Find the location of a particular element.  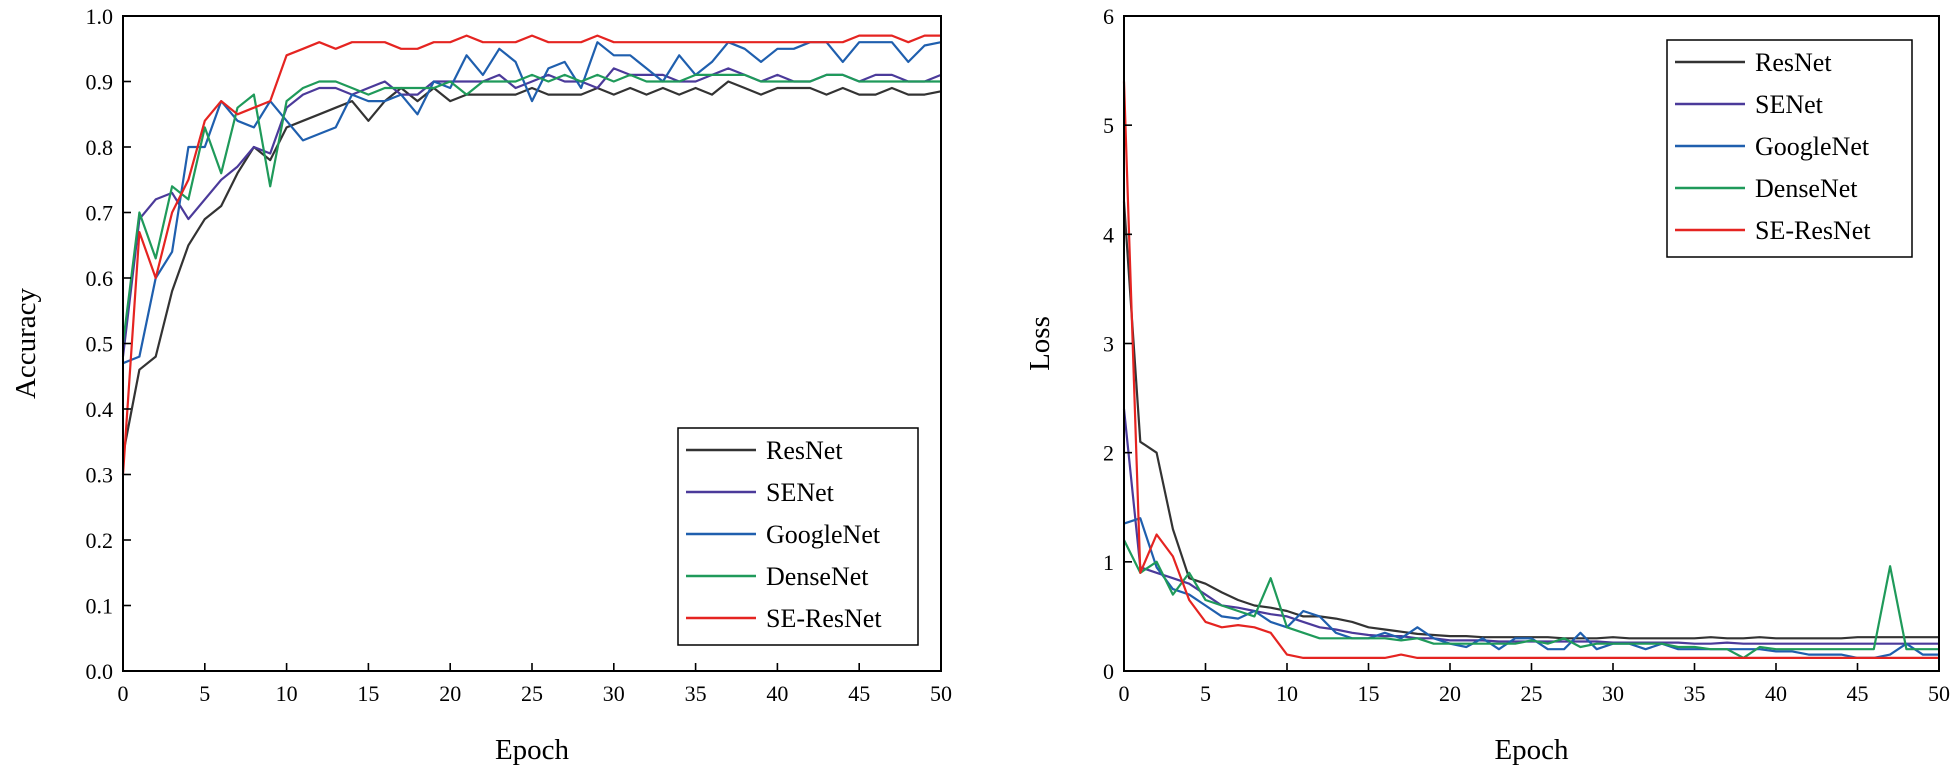

accuracy-legend-label-se-resnet: SE-ResNet is located at coordinates (824, 618).